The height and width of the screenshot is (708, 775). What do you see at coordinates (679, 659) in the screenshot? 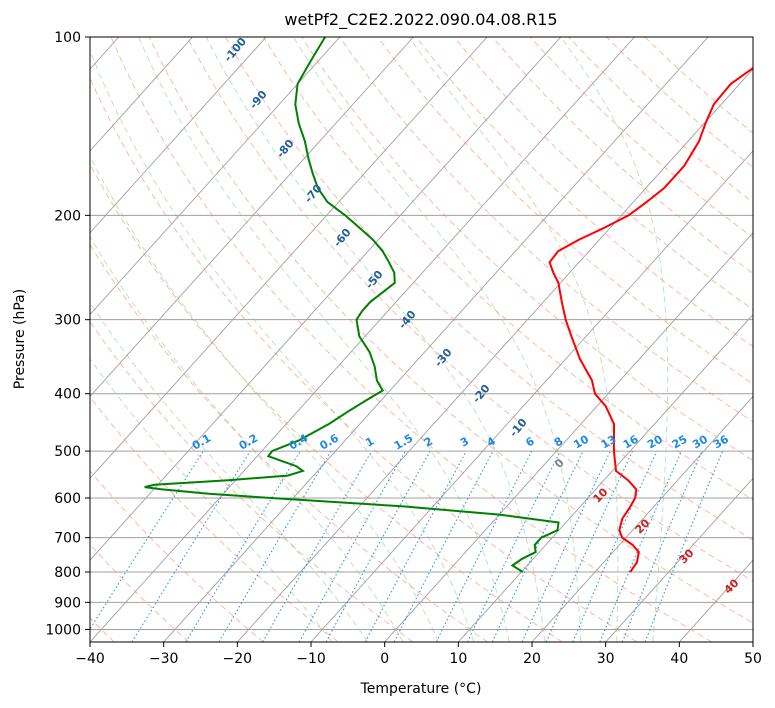
I see `x-tick-label: 40` at bounding box center [679, 659].